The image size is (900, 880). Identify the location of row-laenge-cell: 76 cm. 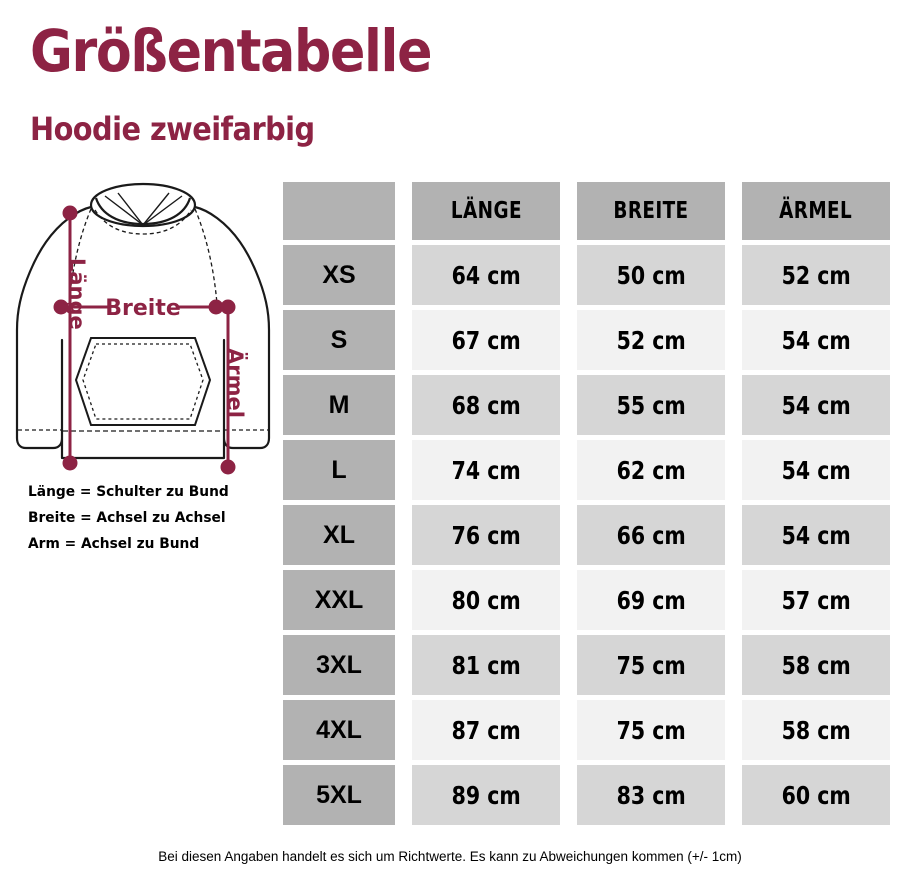
(486, 535).